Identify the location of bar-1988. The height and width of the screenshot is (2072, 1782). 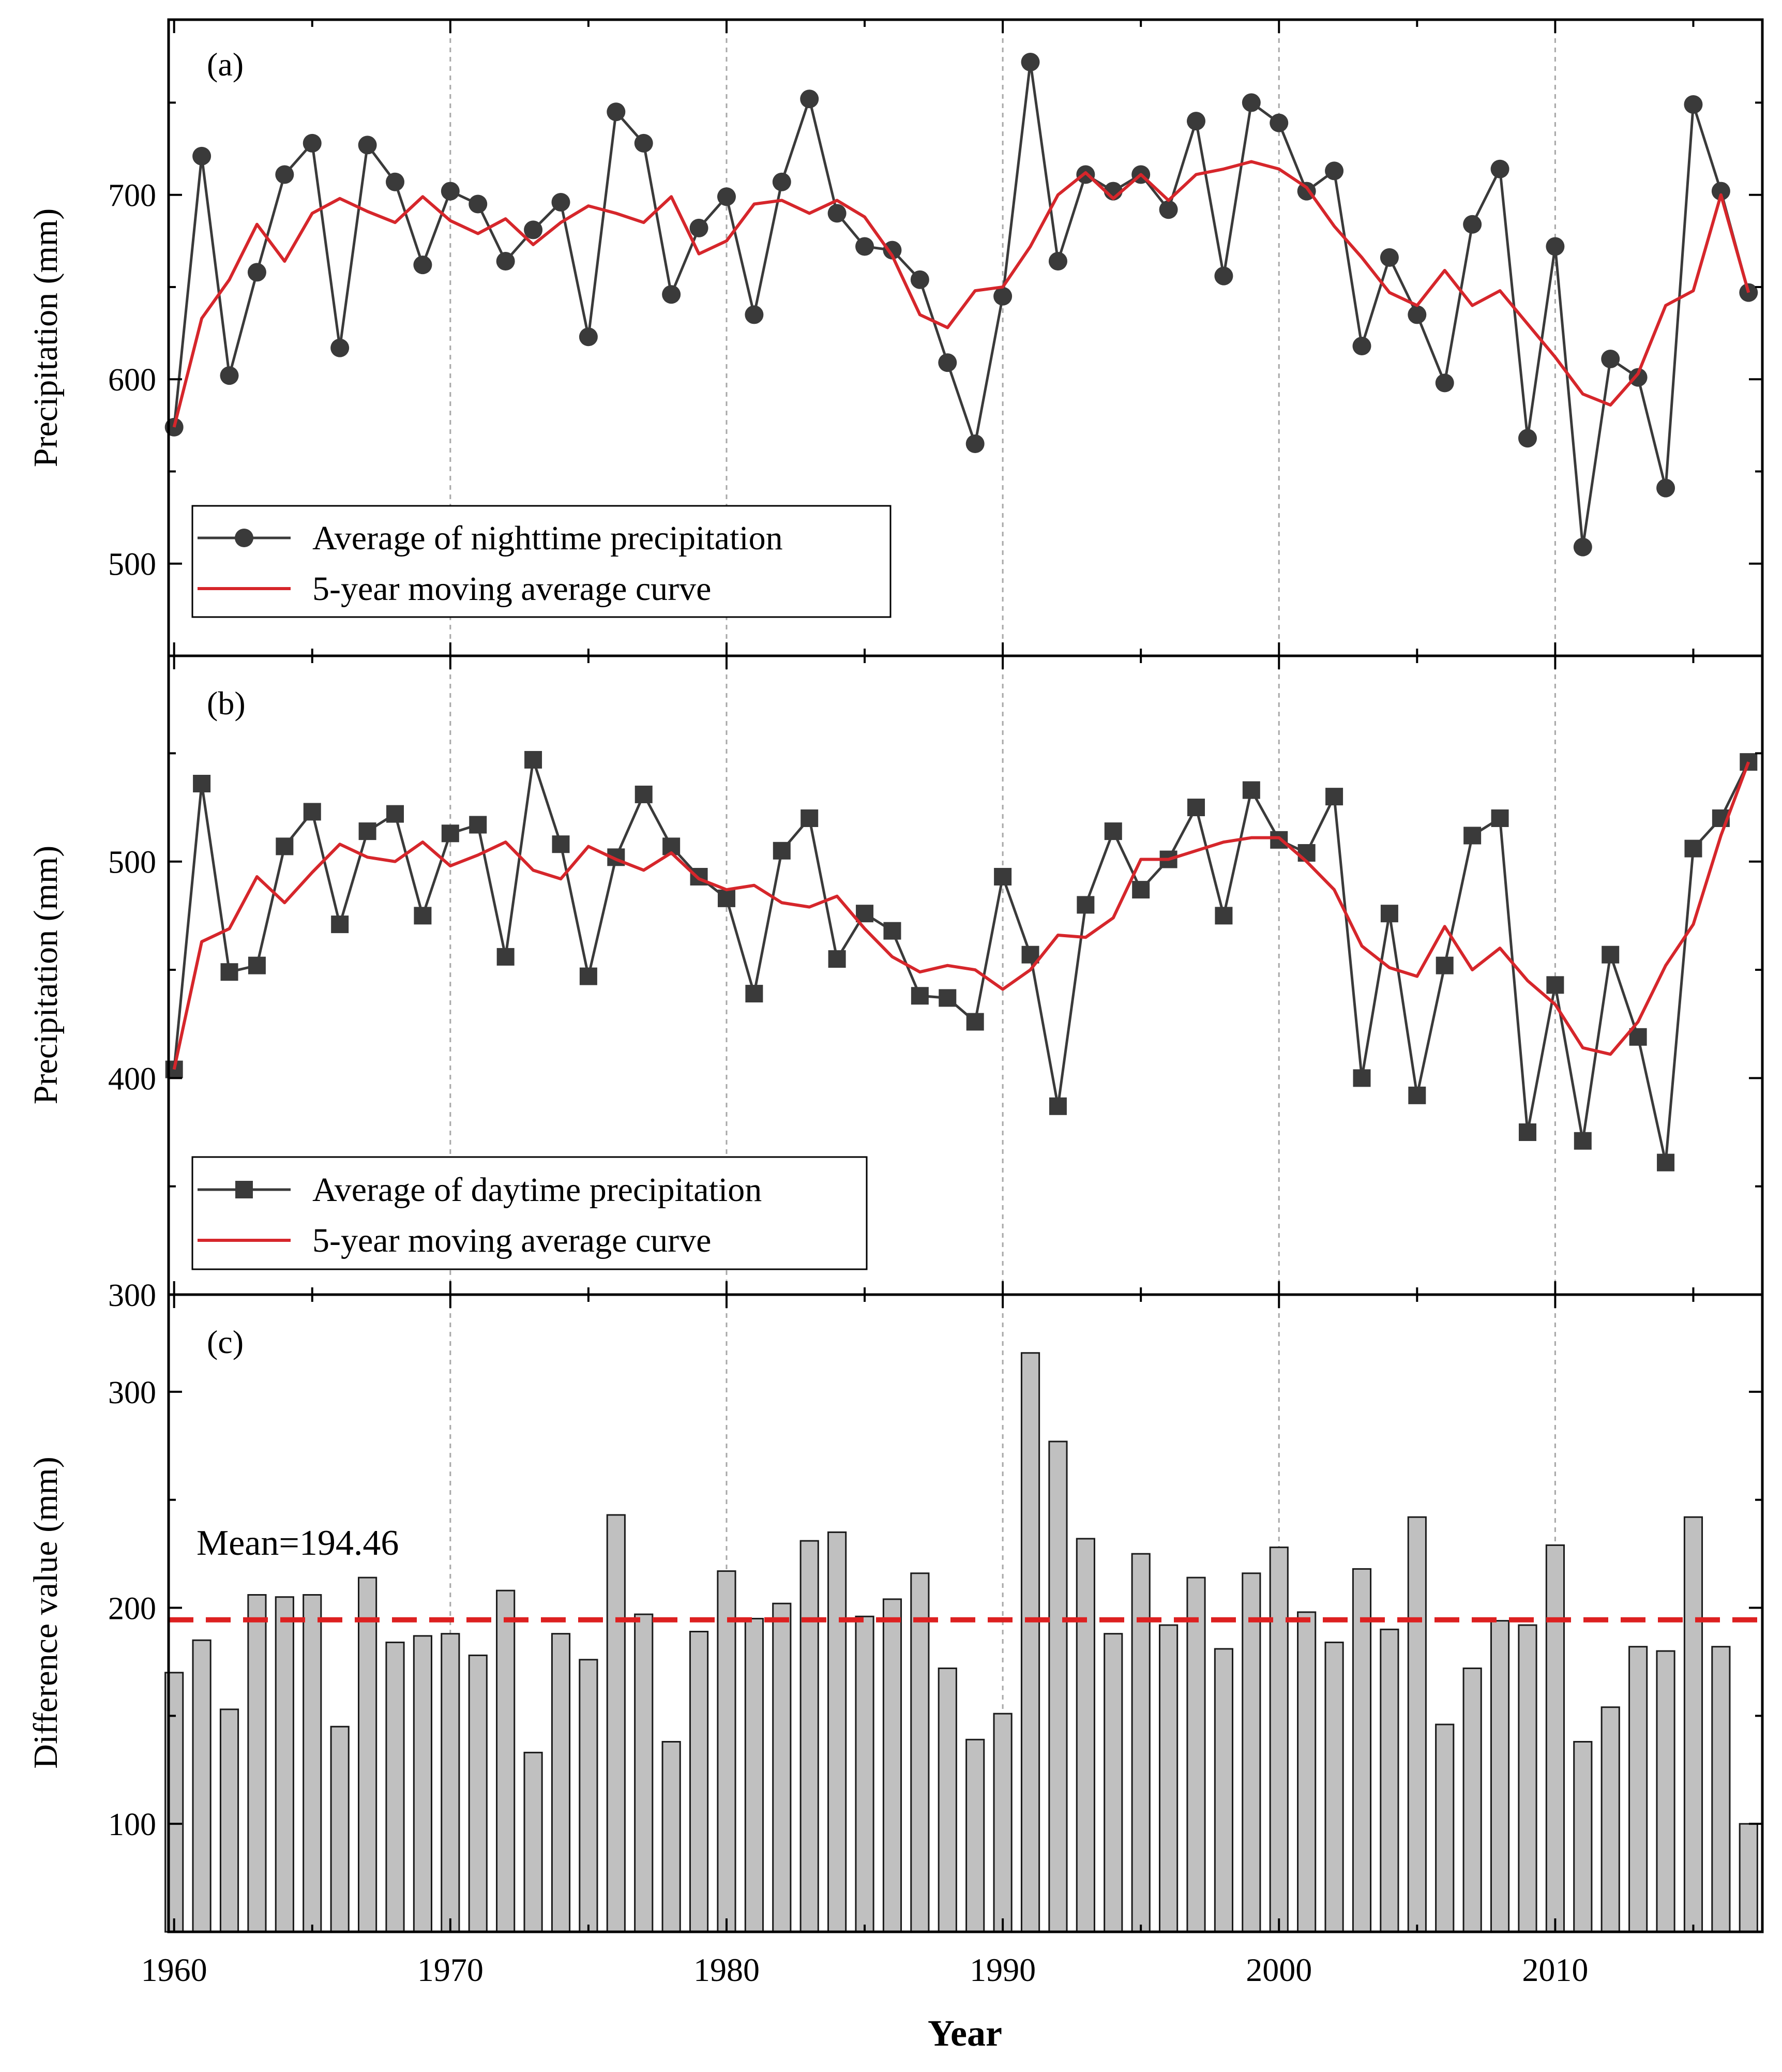
(948, 1800).